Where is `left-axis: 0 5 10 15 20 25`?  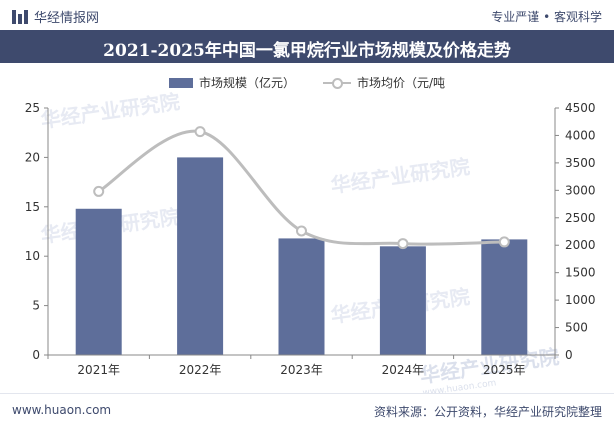
left-axis: 0 5 10 15 20 25 is located at coordinates (37, 231).